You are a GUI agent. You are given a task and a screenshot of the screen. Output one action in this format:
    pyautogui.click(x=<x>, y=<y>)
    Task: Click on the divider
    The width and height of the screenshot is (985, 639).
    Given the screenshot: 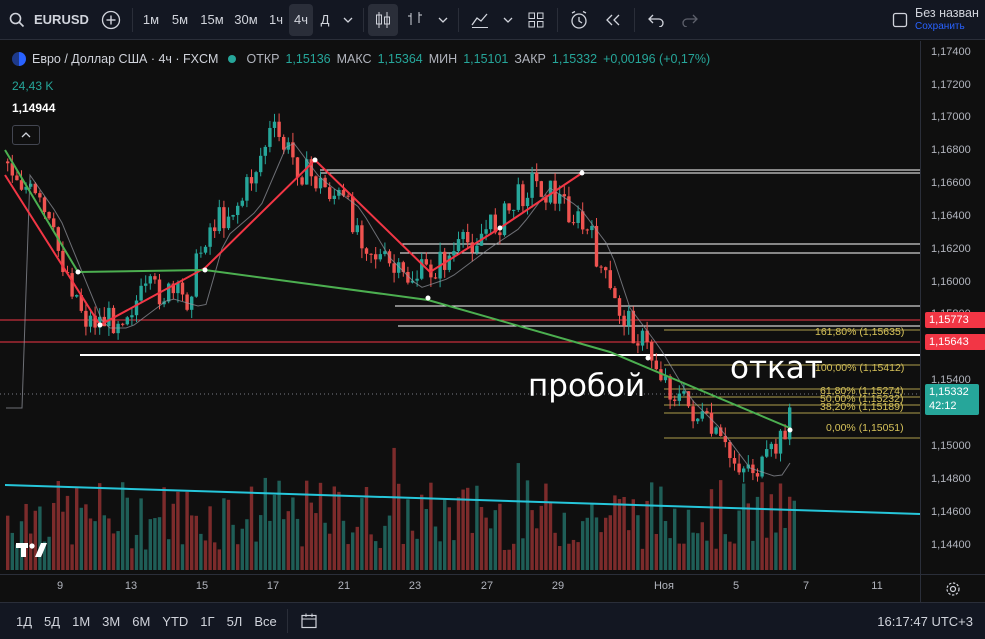 What is the action you would take?
    pyautogui.click(x=287, y=621)
    